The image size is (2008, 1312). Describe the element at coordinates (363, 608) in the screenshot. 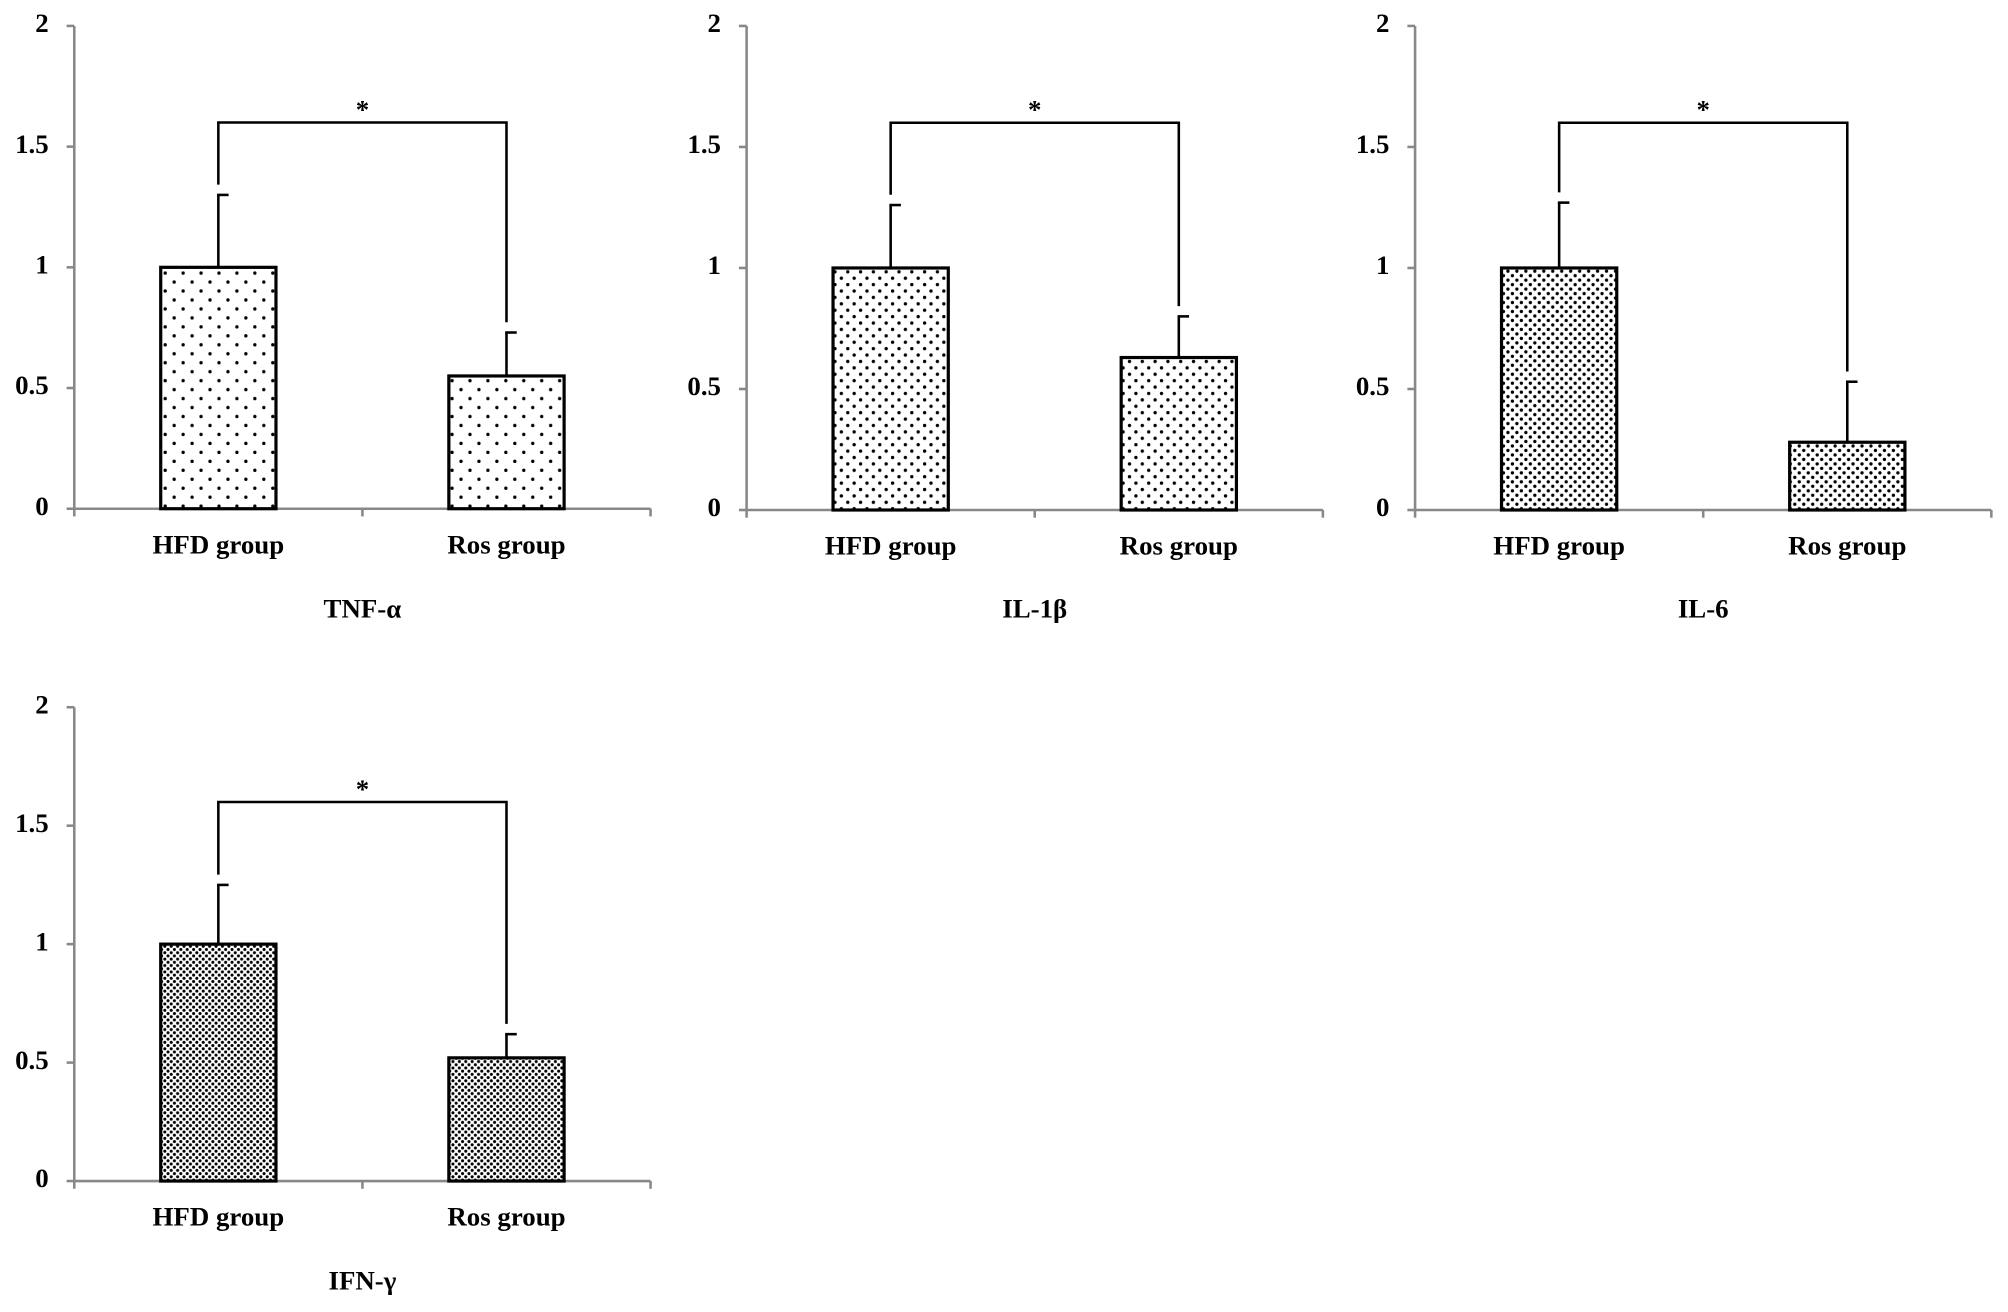

I see `chart-title: TNF-α` at that location.